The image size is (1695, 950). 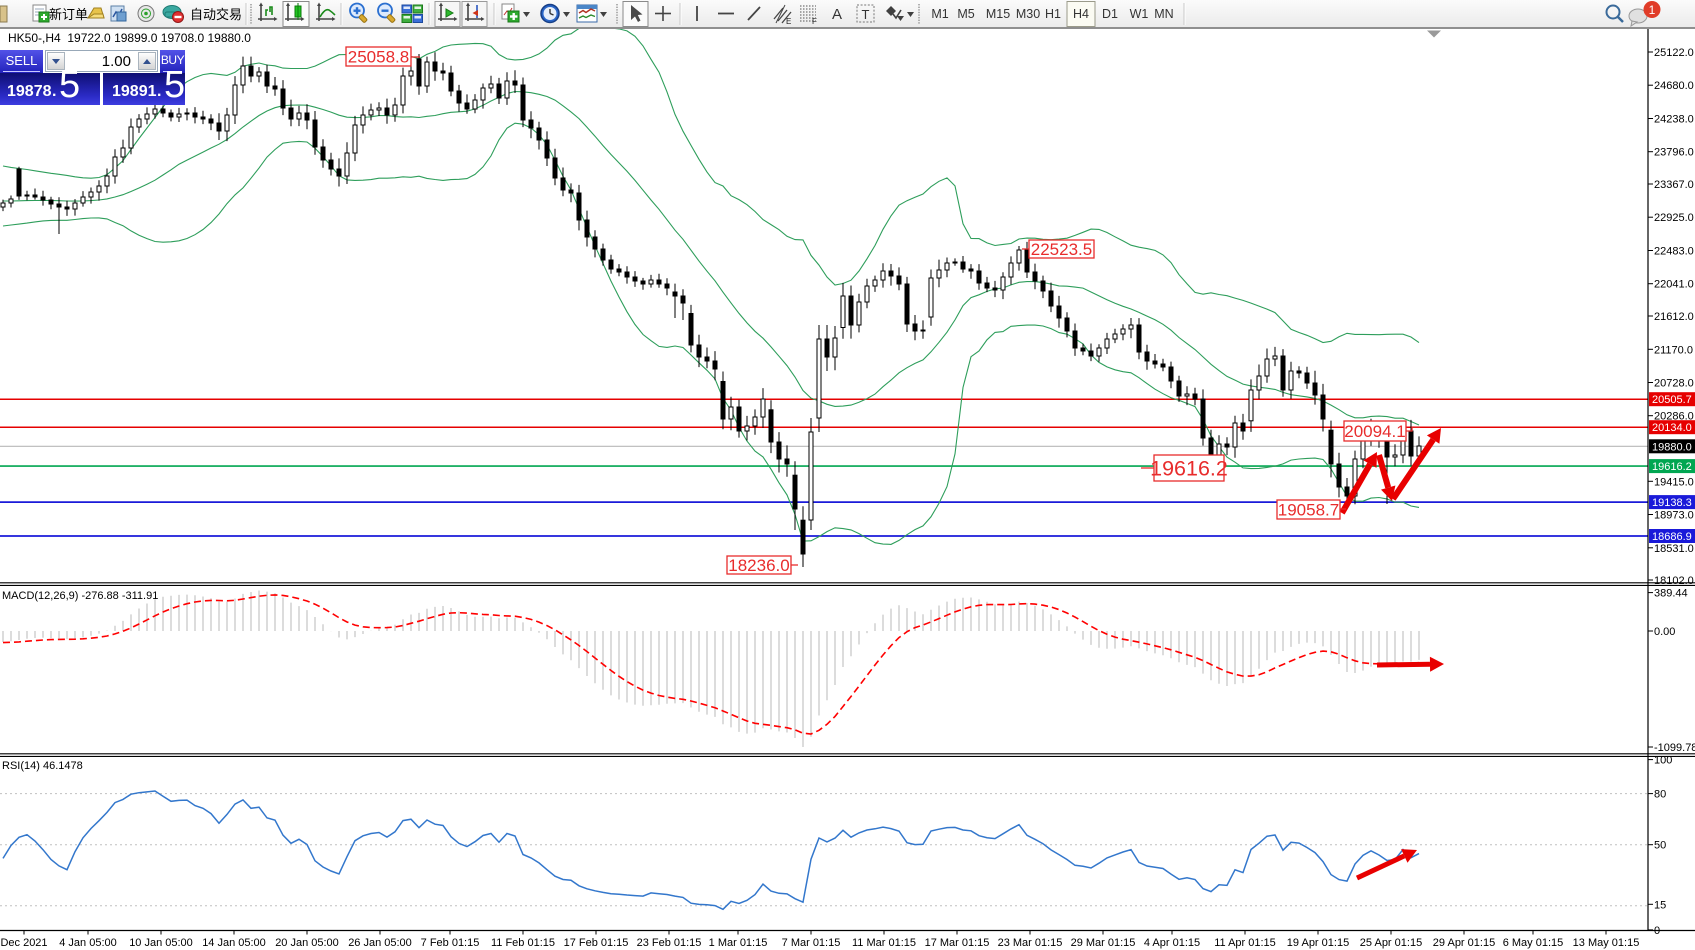 I want to click on svg-text: M5, so click(x=965, y=14).